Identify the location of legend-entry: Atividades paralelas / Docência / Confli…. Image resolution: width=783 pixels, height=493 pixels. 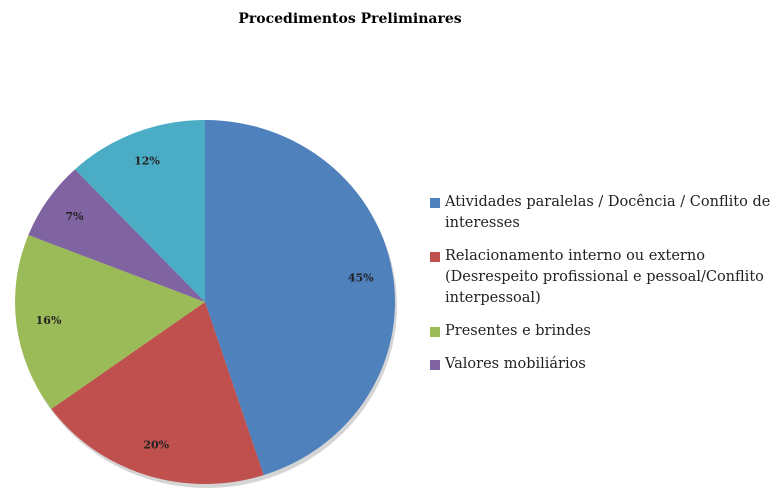
(605, 213).